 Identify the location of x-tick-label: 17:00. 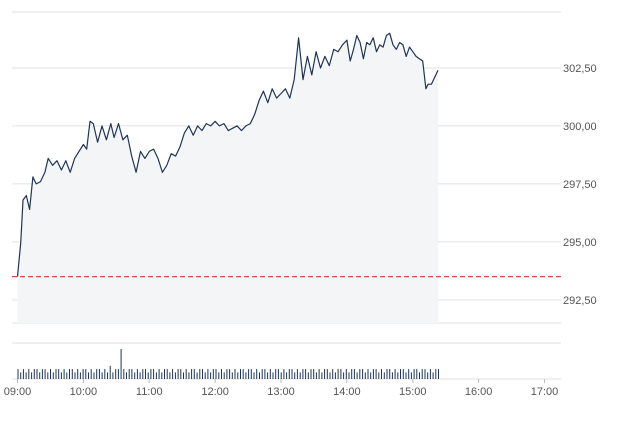
(545, 392).